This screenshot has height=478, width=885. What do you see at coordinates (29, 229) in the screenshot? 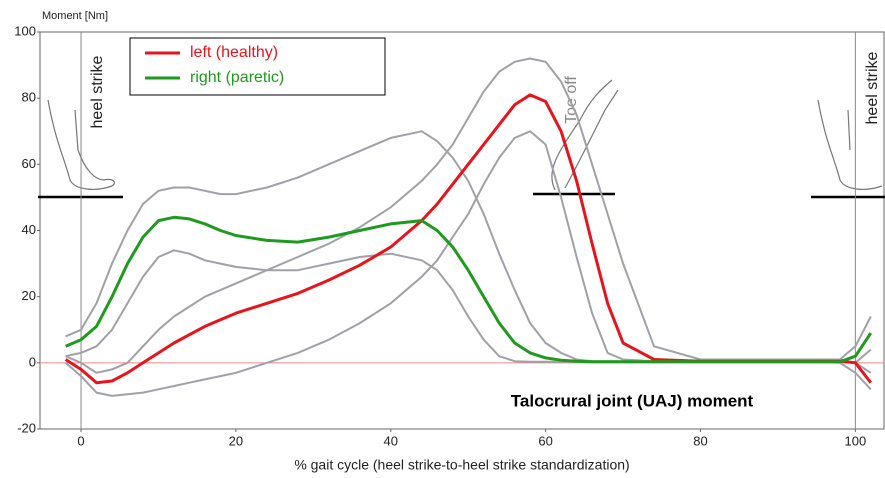
I see `y-tick-label: 40` at bounding box center [29, 229].